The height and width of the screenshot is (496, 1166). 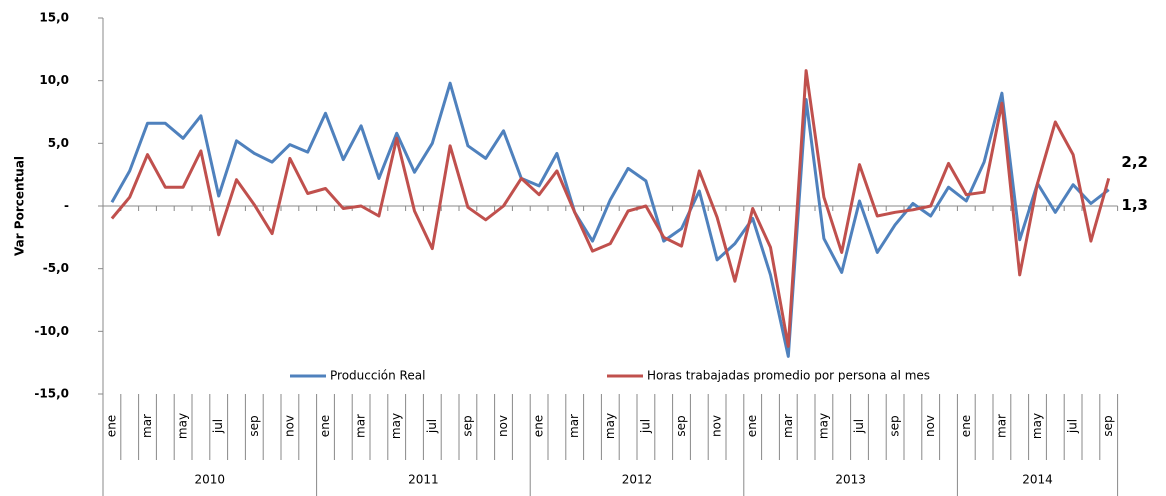 I want to click on year-label: 2011, so click(x=423, y=480).